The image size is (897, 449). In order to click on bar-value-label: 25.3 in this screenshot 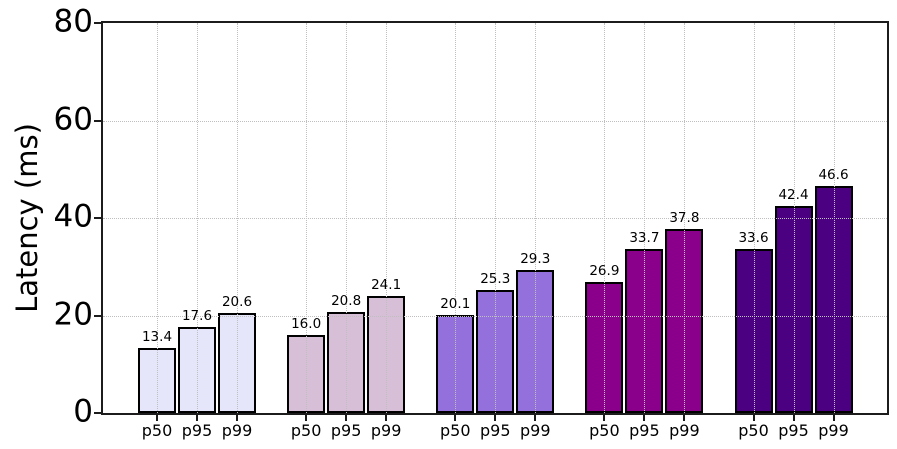, I will do `click(495, 278)`.